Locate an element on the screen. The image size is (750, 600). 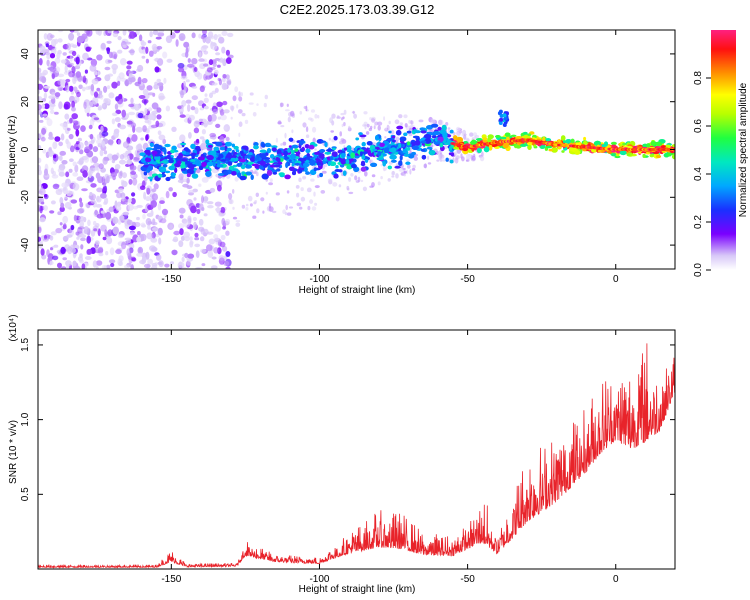
spectrogram-x-tick-label: -150 is located at coordinates (171, 279).